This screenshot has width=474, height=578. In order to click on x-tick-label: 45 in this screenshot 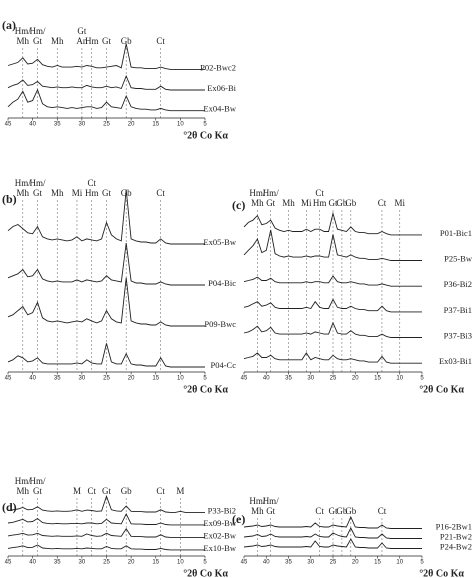, I will do `click(244, 563)`.